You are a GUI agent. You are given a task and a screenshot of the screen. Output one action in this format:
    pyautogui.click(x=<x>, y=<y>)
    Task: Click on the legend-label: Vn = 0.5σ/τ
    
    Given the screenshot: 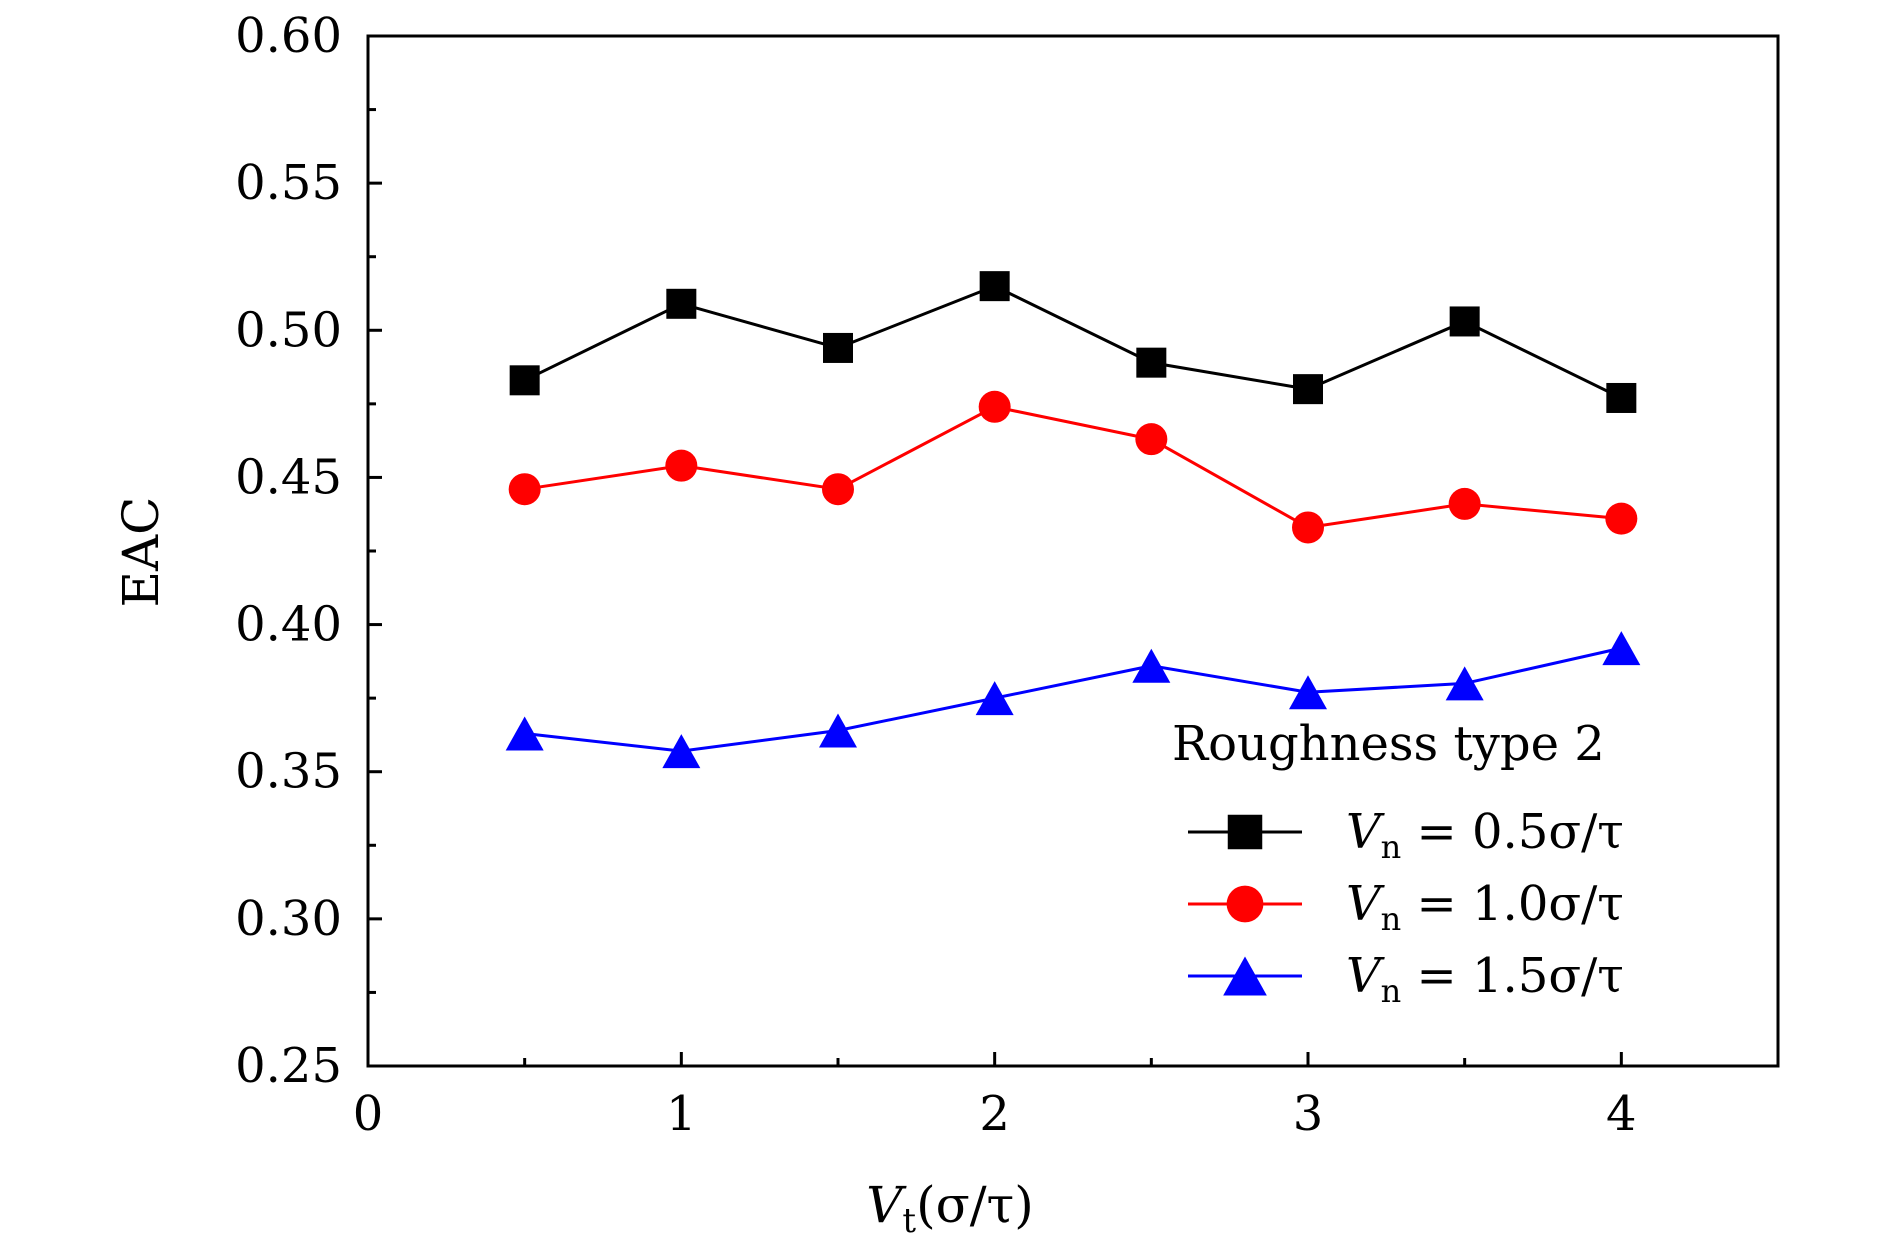 What is the action you would take?
    pyautogui.click(x=1485, y=835)
    